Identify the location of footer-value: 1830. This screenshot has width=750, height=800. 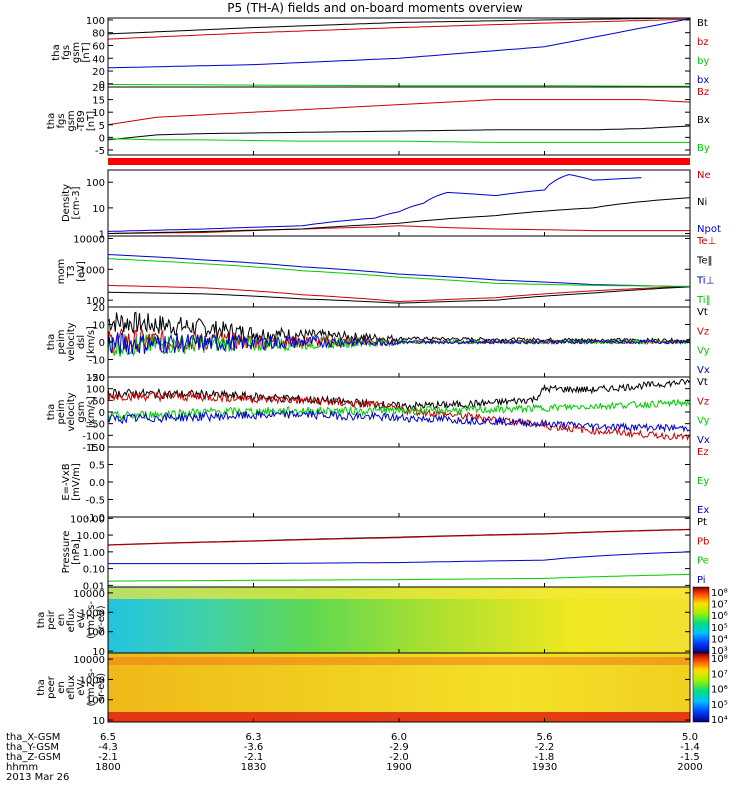
(253, 767).